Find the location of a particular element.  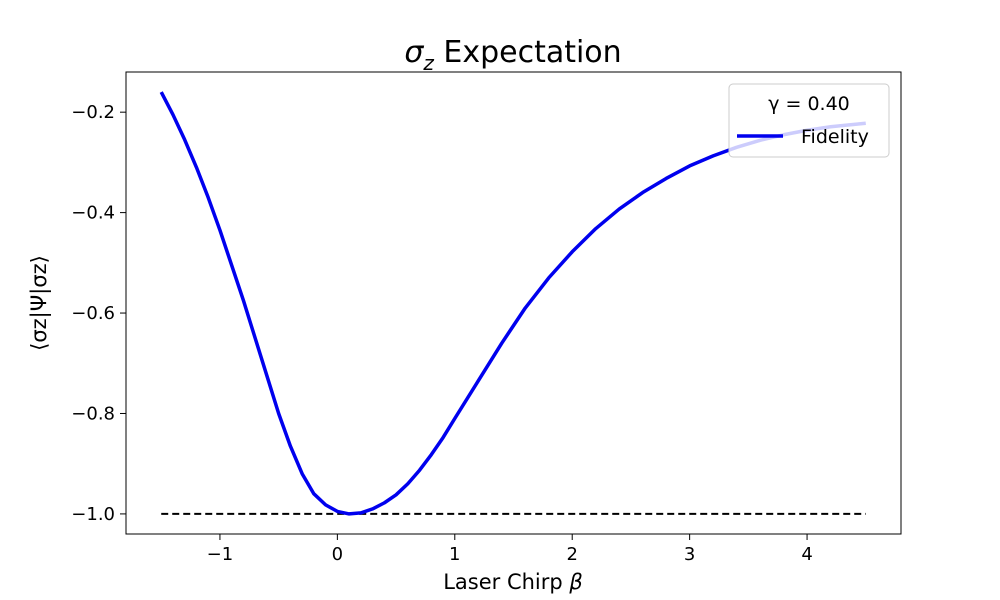

y-tick-label: −0.8 is located at coordinates (93, 413).